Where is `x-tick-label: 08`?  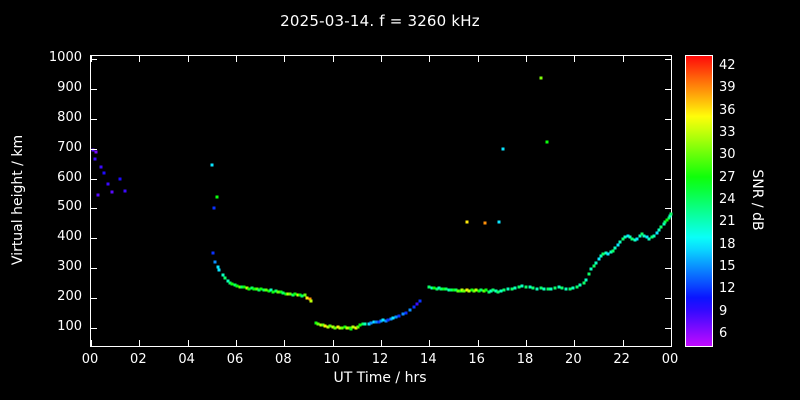
x-tick-label: 08 is located at coordinates (283, 359).